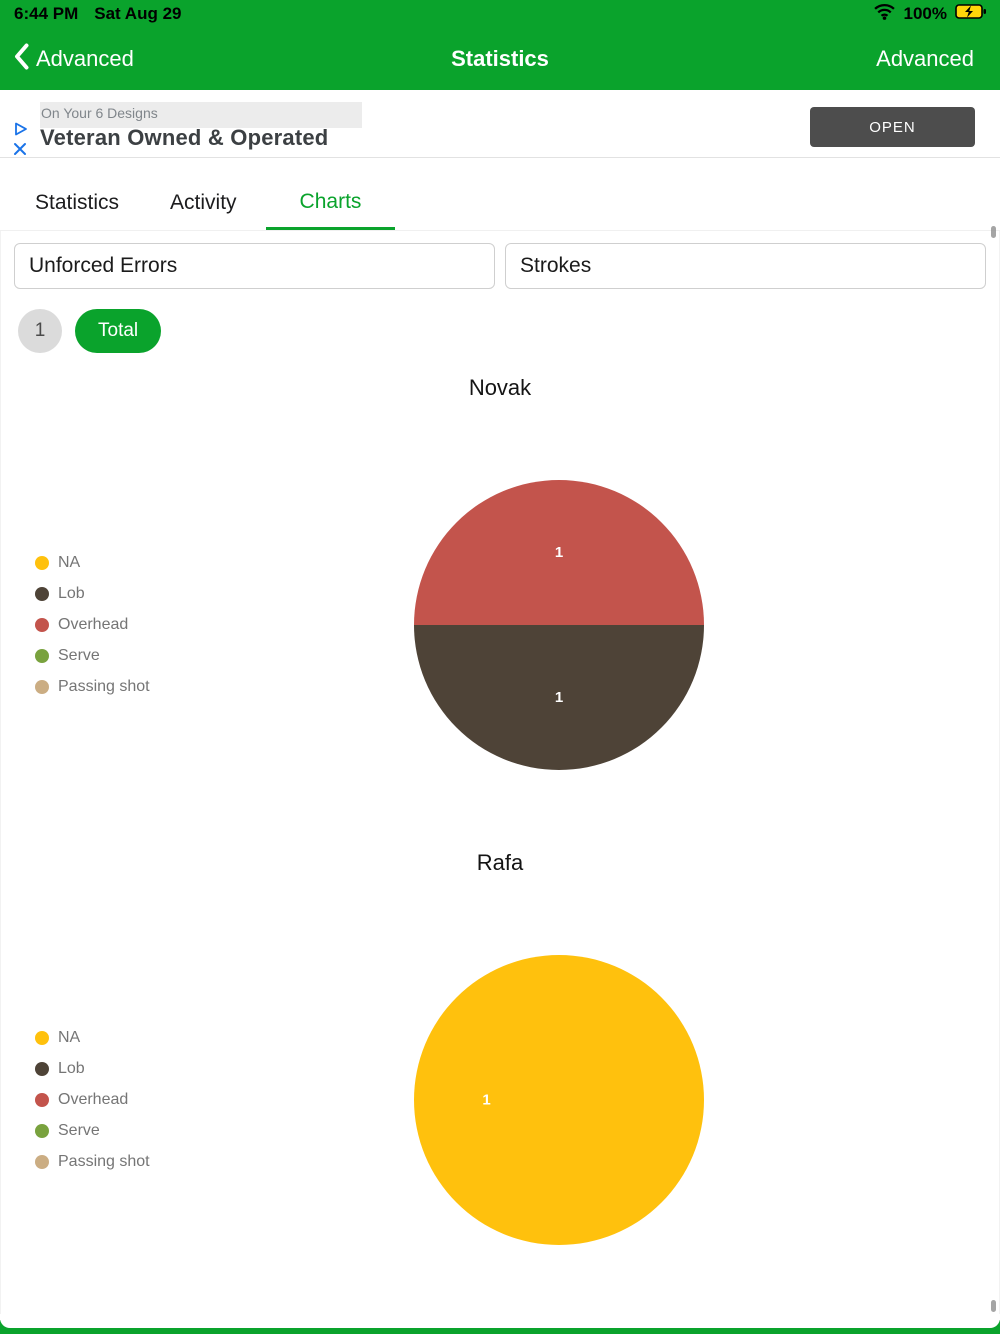 This screenshot has width=1000, height=1334. What do you see at coordinates (138, 13) in the screenshot?
I see `status-date: Sat Aug 29` at bounding box center [138, 13].